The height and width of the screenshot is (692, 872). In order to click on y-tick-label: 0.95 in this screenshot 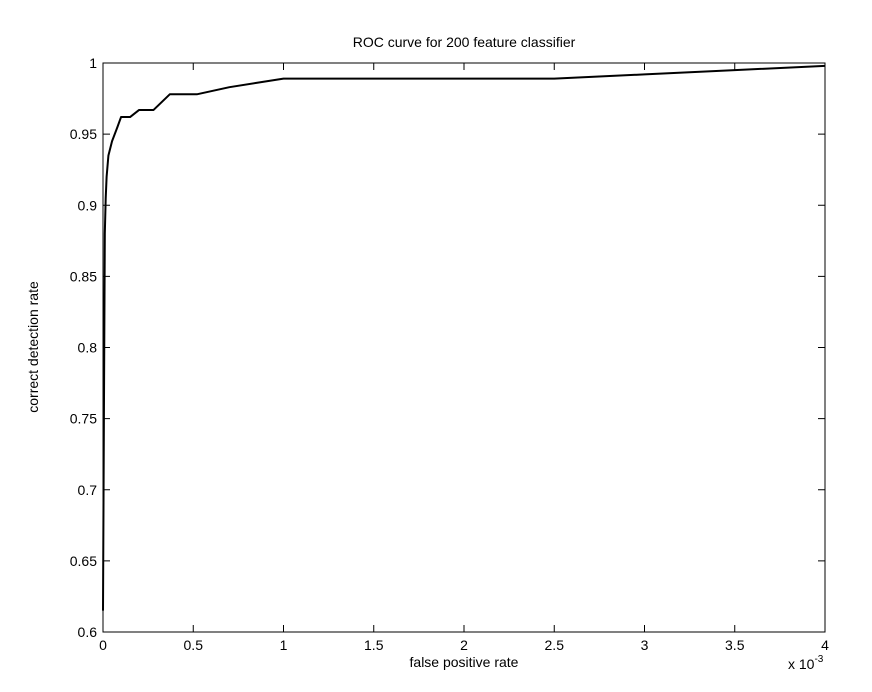, I will do `click(83, 134)`.